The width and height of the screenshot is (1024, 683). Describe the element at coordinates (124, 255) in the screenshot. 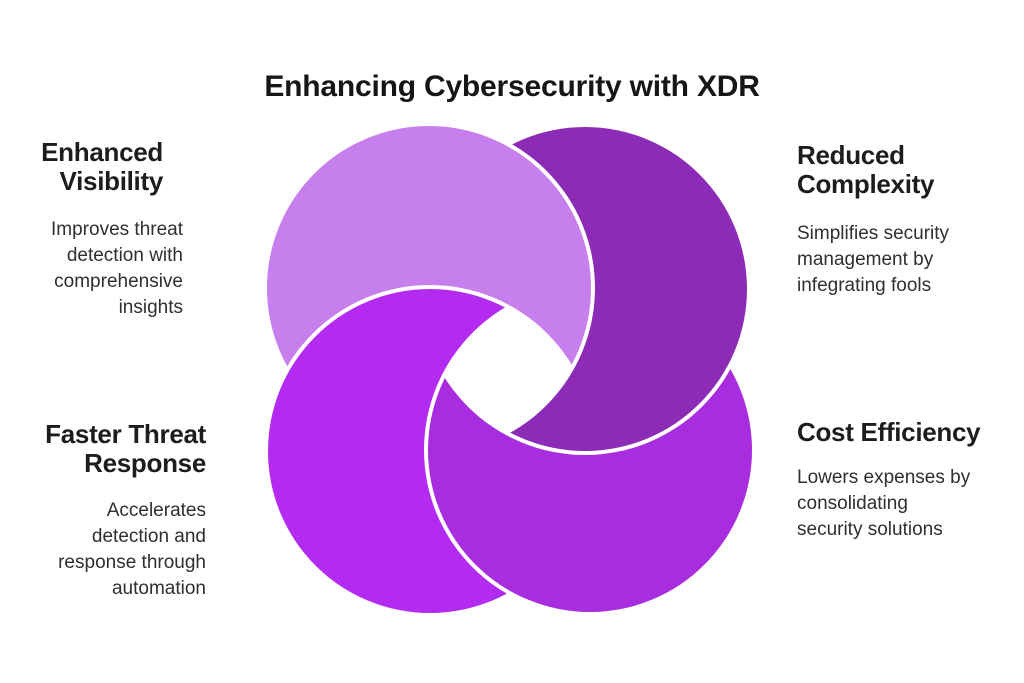

I see `card-body-line: detection with` at that location.